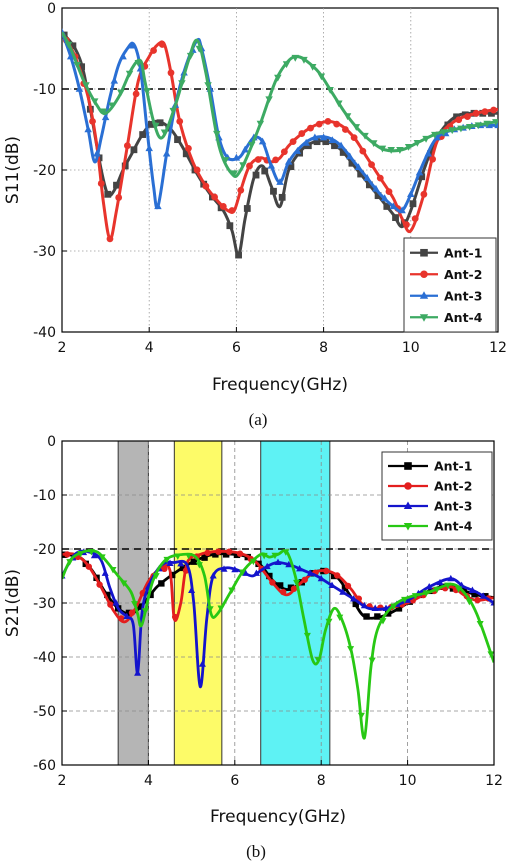 Image resolution: width=510 pixels, height=863 pixels. I want to click on x-tick-label: 4, so click(149, 348).